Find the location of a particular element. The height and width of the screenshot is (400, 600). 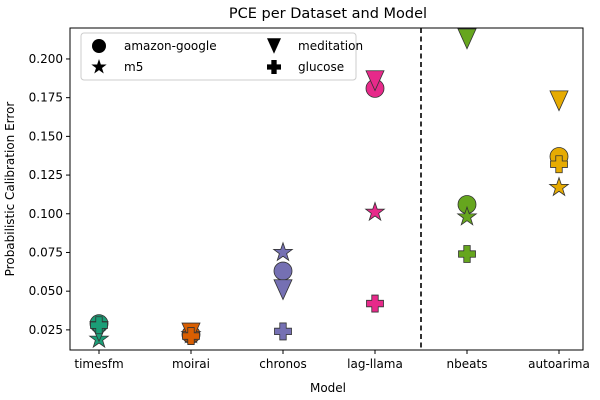

point-glucose-autoarima is located at coordinates (559, 164).